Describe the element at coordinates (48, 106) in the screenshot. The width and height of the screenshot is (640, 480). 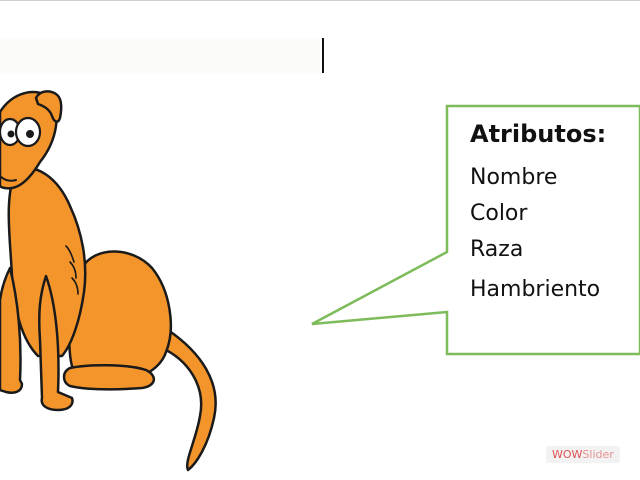
I see `dog-ear` at that location.